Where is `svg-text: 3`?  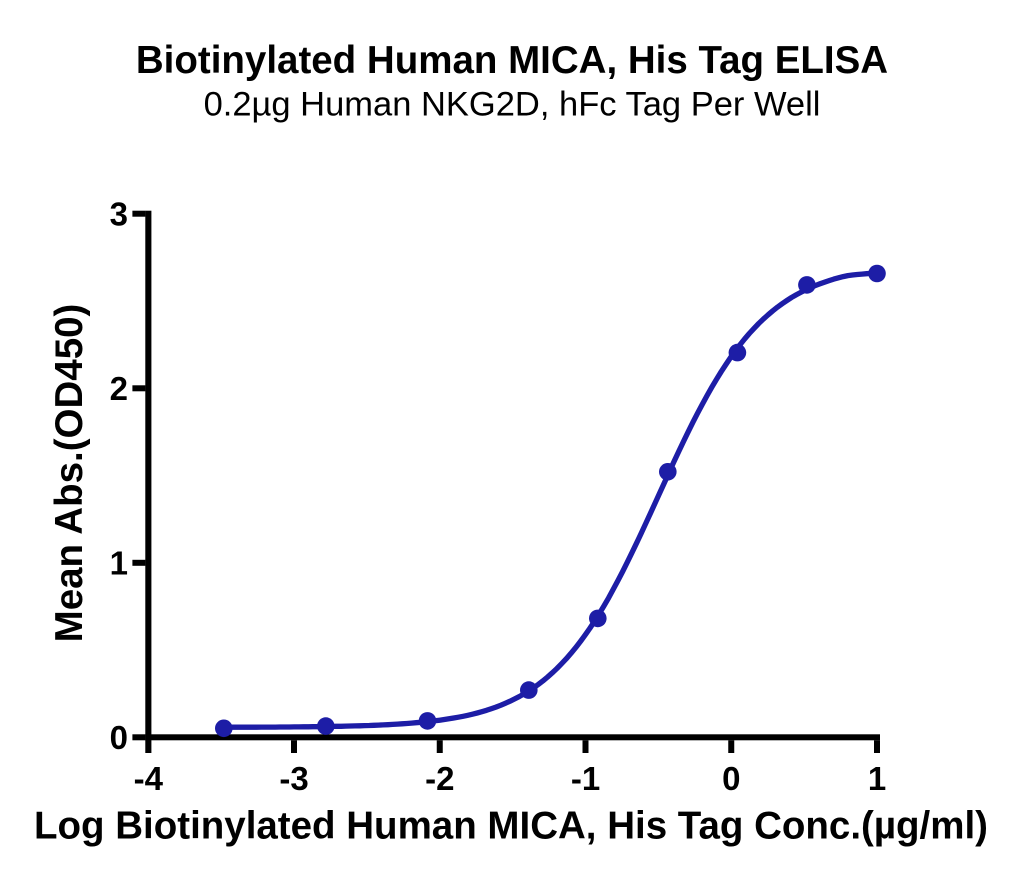
svg-text: 3 is located at coordinates (119, 214).